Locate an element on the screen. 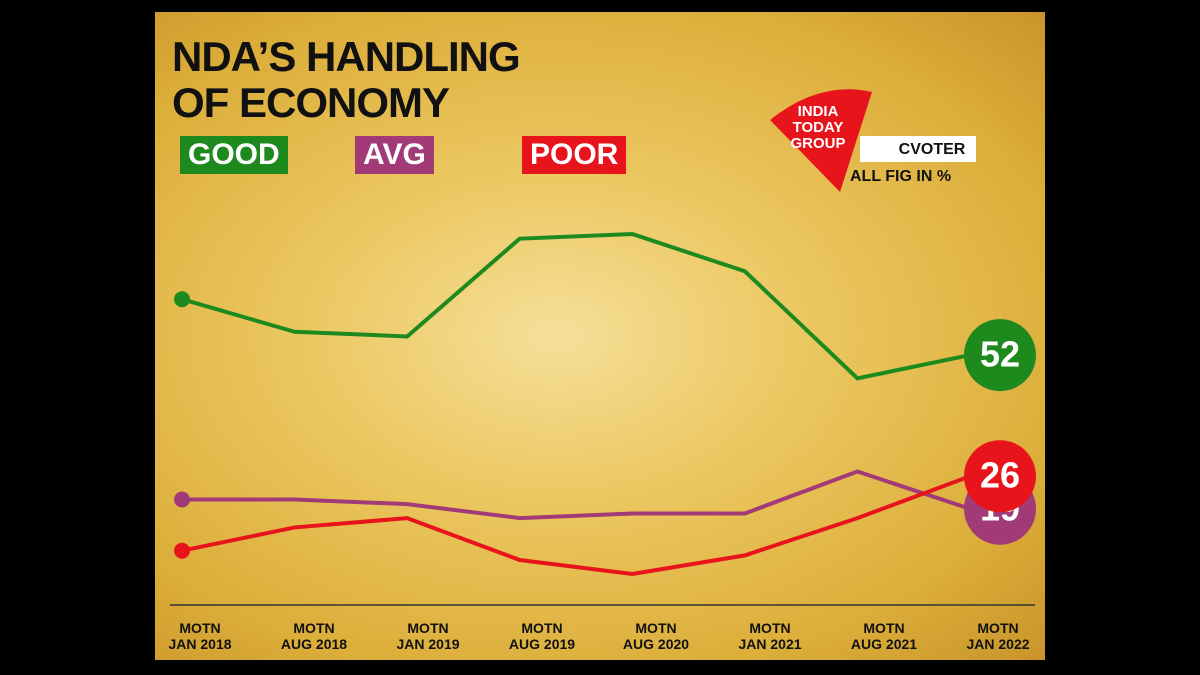 The width and height of the screenshot is (1200, 675). partner-name: CVOTER is located at coordinates (932, 149).